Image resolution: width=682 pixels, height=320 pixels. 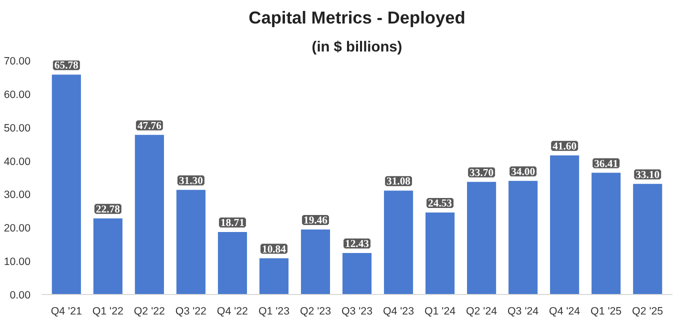 I want to click on y-tick-label: 0.00, so click(x=20, y=296).